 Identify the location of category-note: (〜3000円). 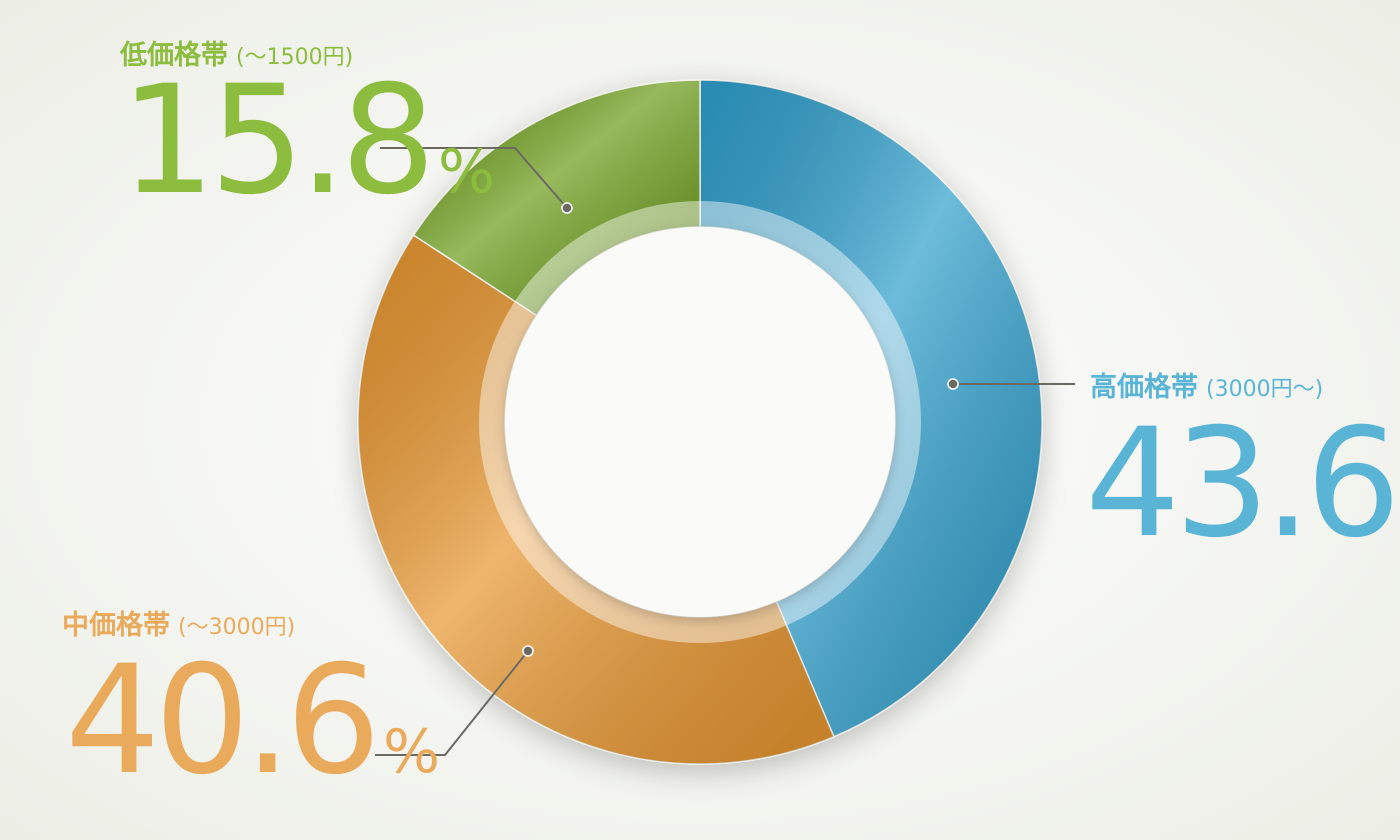
(236, 627).